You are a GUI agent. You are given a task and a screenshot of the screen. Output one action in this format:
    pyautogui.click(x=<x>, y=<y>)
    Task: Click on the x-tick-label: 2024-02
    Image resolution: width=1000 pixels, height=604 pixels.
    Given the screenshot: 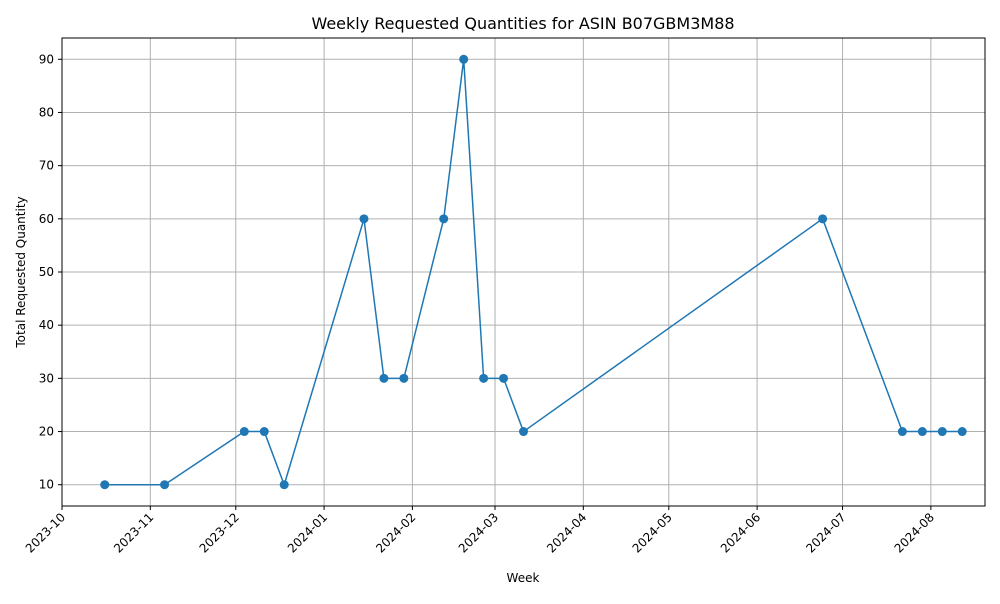 What is the action you would take?
    pyautogui.click(x=395, y=532)
    